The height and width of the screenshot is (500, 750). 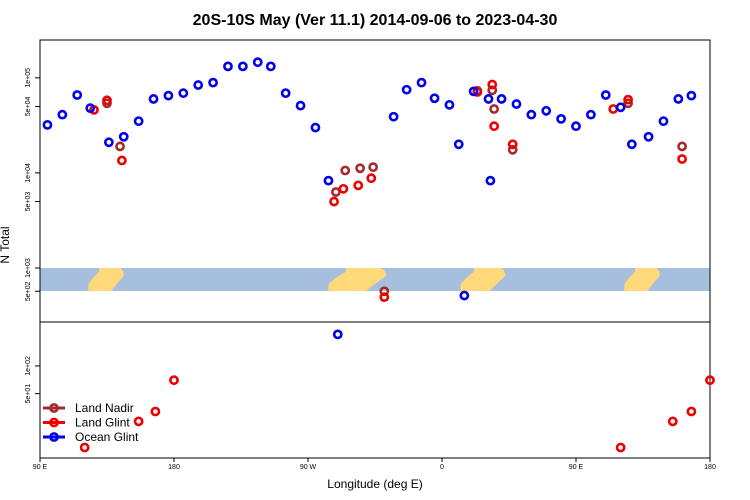 I want to click on xtick-label-4: 90 E, so click(x=576, y=467).